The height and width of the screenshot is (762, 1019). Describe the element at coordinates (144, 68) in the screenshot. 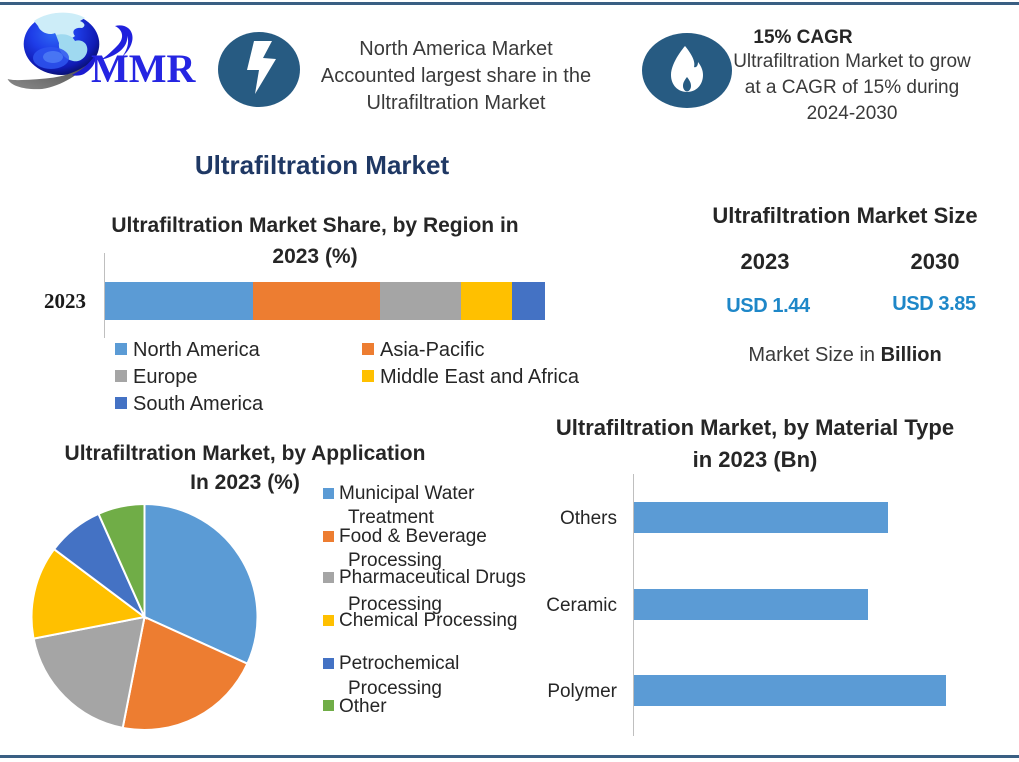

I see `svg-text: MMR` at that location.